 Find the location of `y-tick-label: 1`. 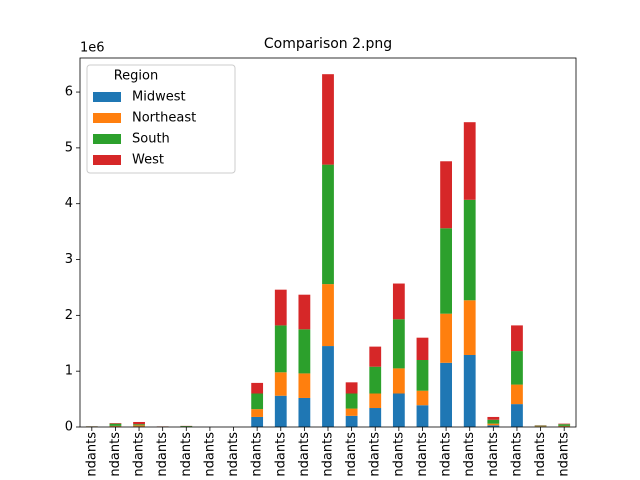

y-tick-label: 1 is located at coordinates (69, 371).